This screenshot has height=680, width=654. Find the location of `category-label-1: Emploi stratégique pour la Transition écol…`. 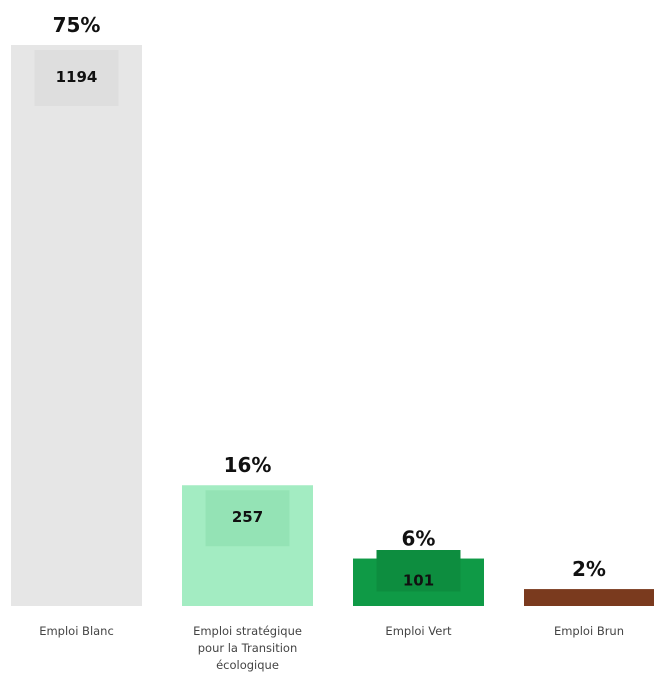

category-label-1: Emploi stratégique pour la Transition écol… is located at coordinates (247, 648).